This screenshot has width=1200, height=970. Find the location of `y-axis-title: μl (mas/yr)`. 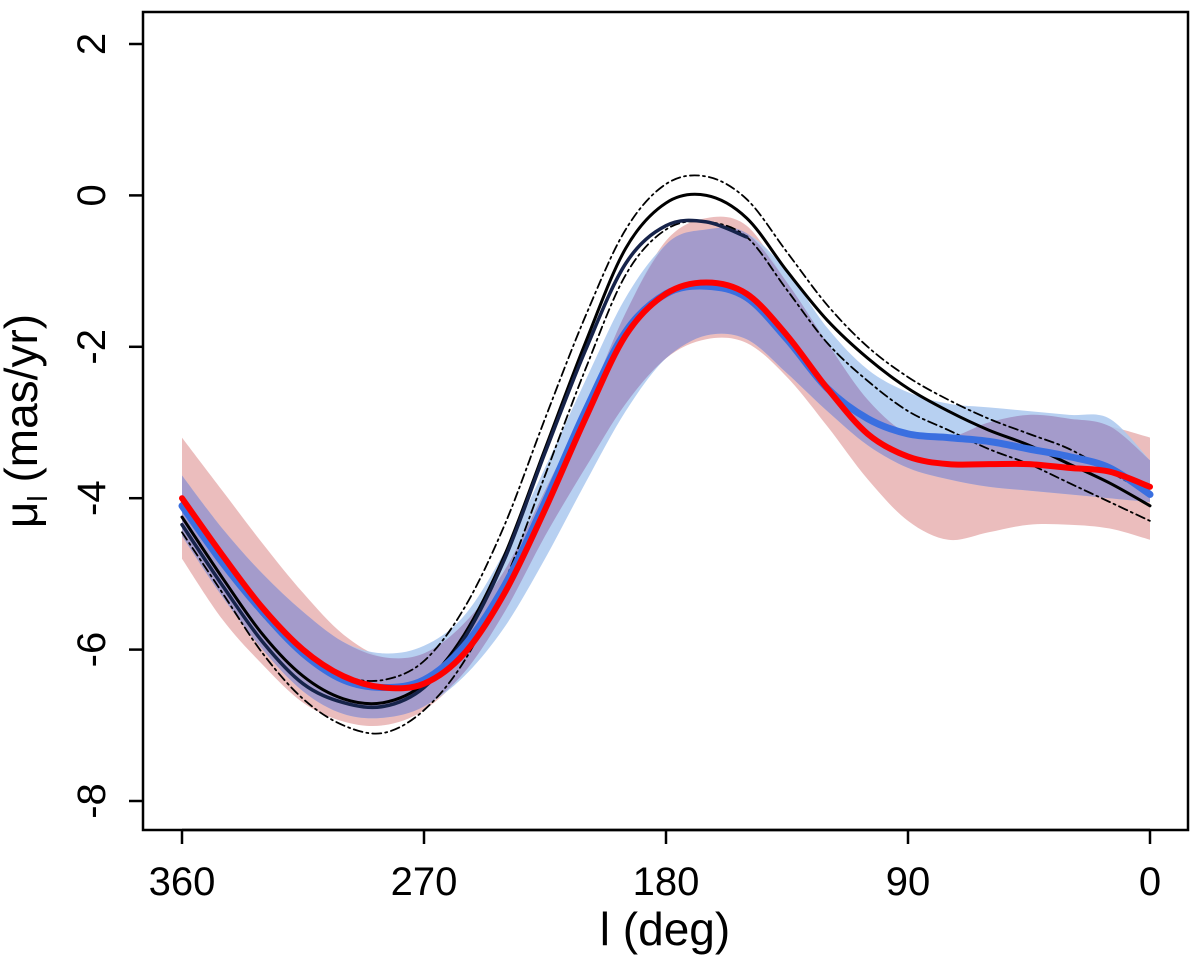

y-axis-title: μl (mas/yr) is located at coordinates (26, 421).